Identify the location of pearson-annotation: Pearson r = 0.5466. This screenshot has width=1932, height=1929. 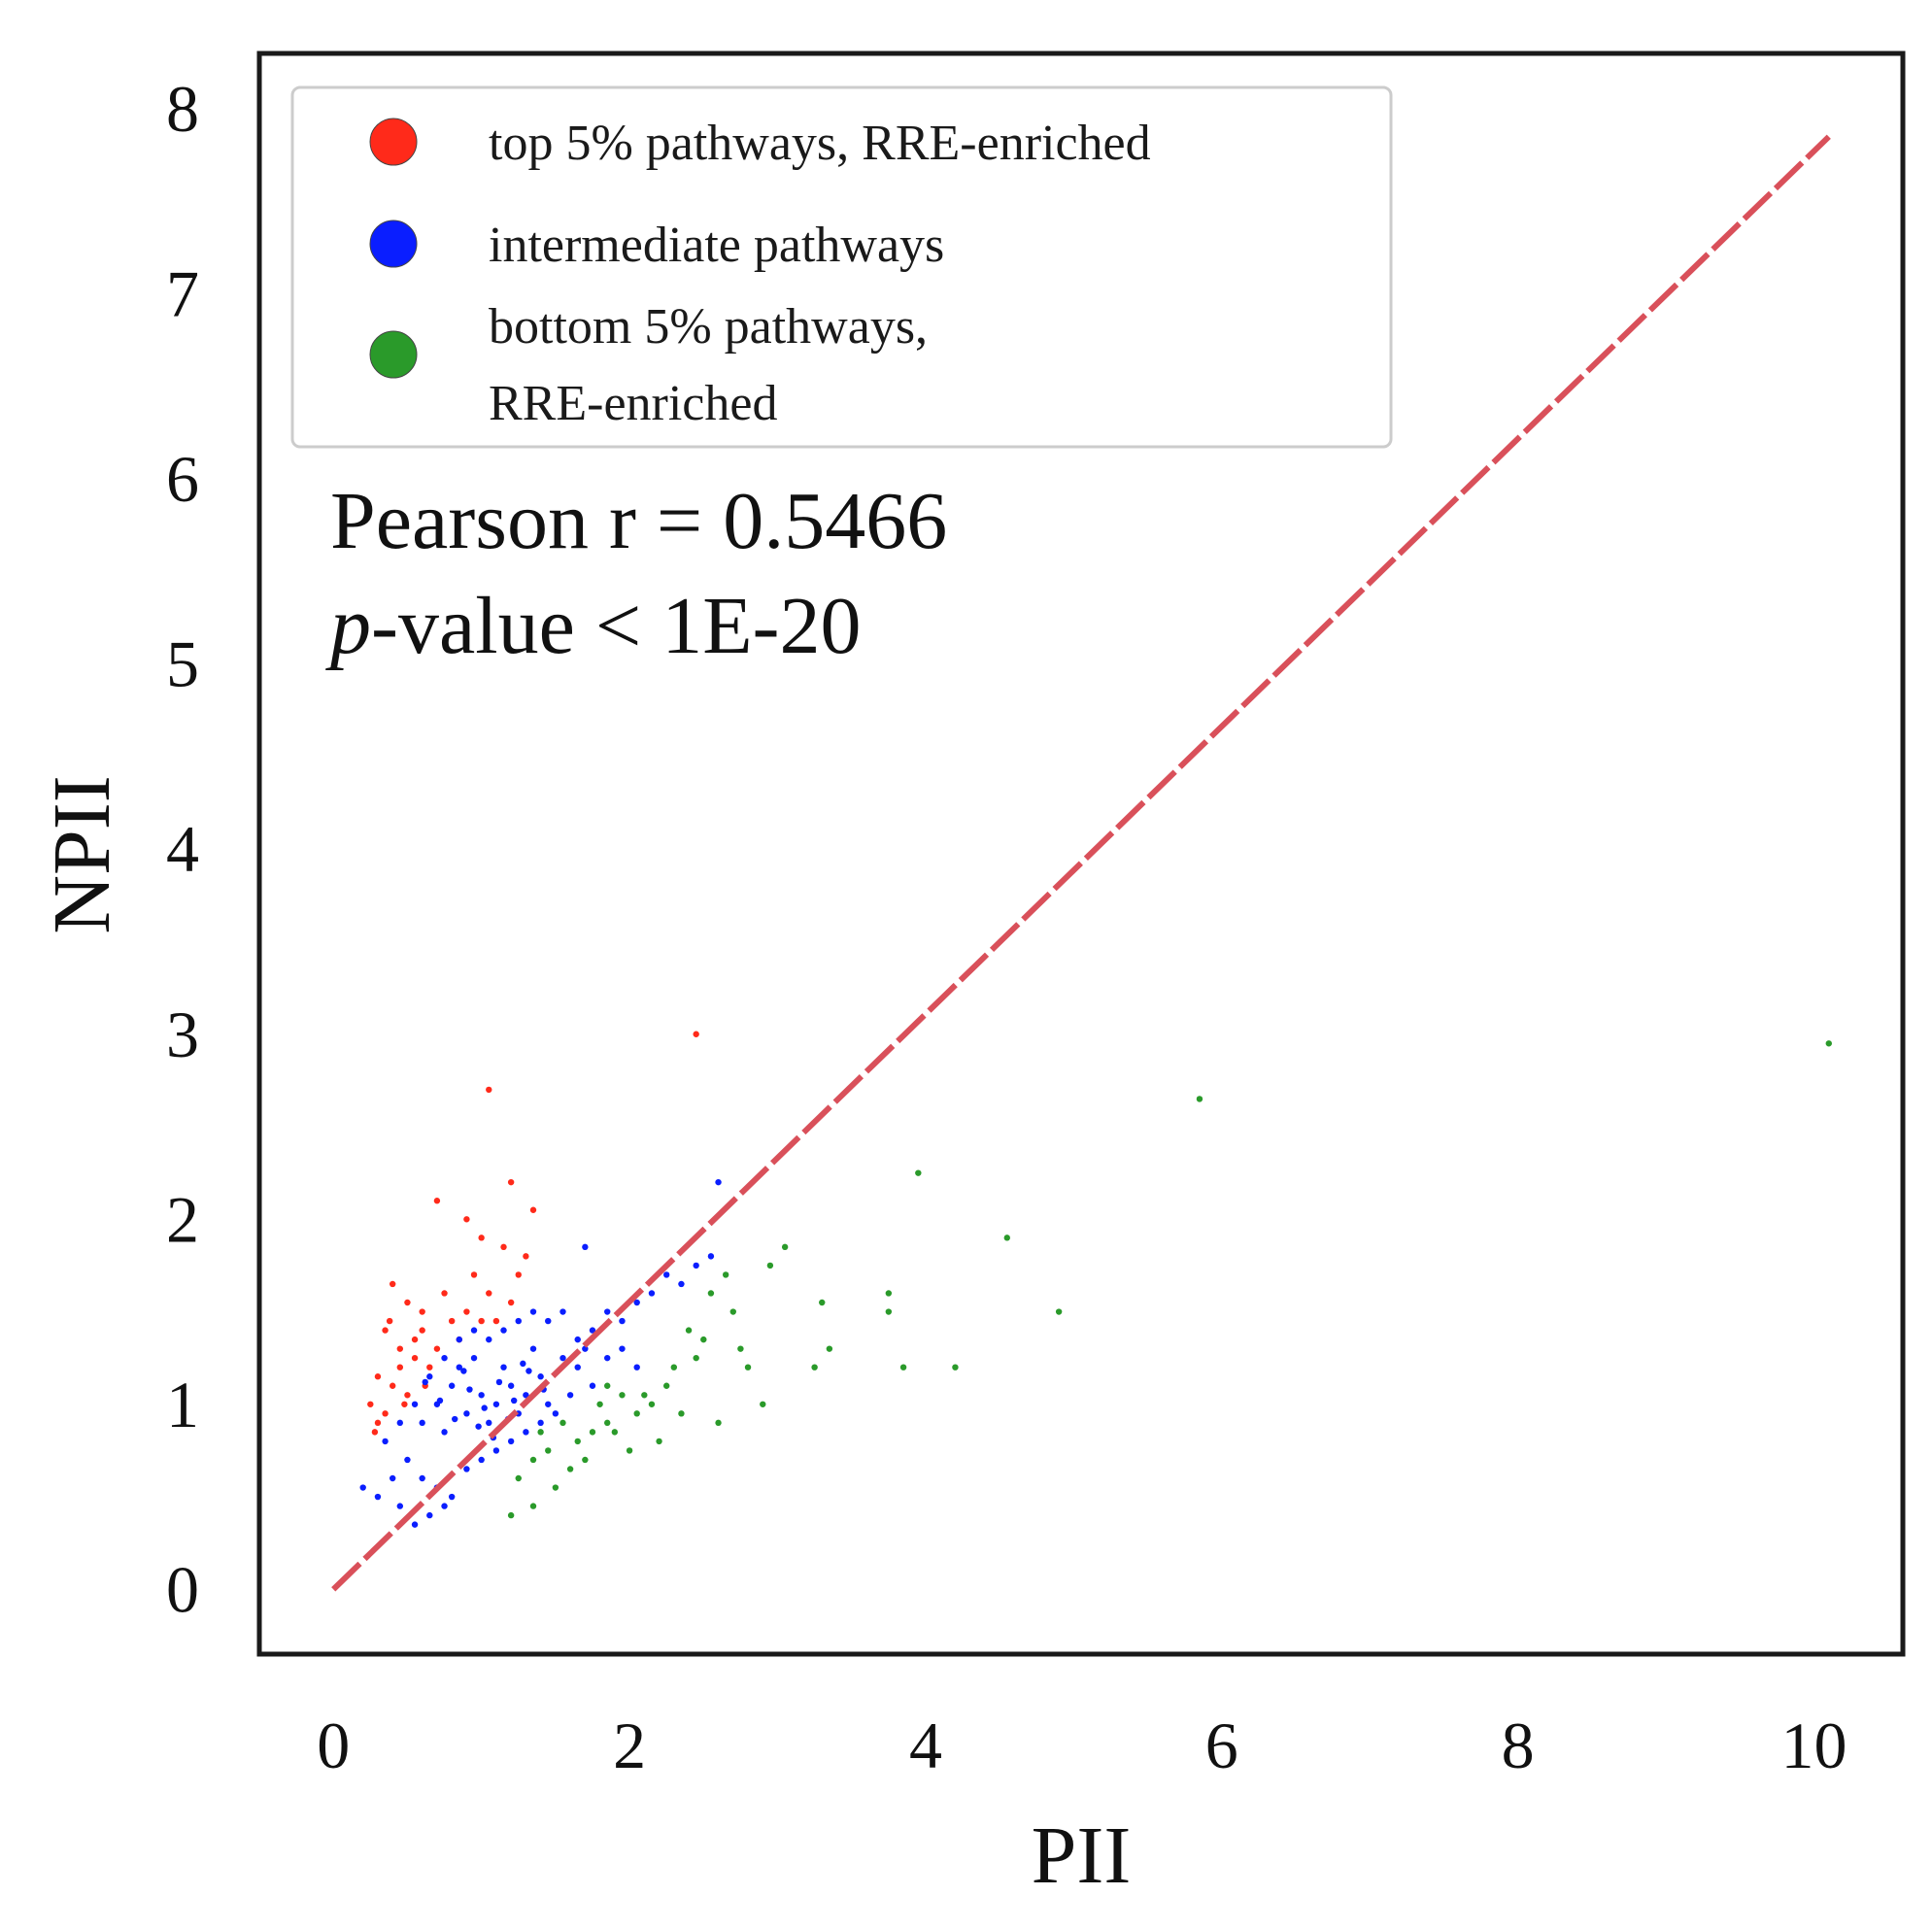
(638, 521).